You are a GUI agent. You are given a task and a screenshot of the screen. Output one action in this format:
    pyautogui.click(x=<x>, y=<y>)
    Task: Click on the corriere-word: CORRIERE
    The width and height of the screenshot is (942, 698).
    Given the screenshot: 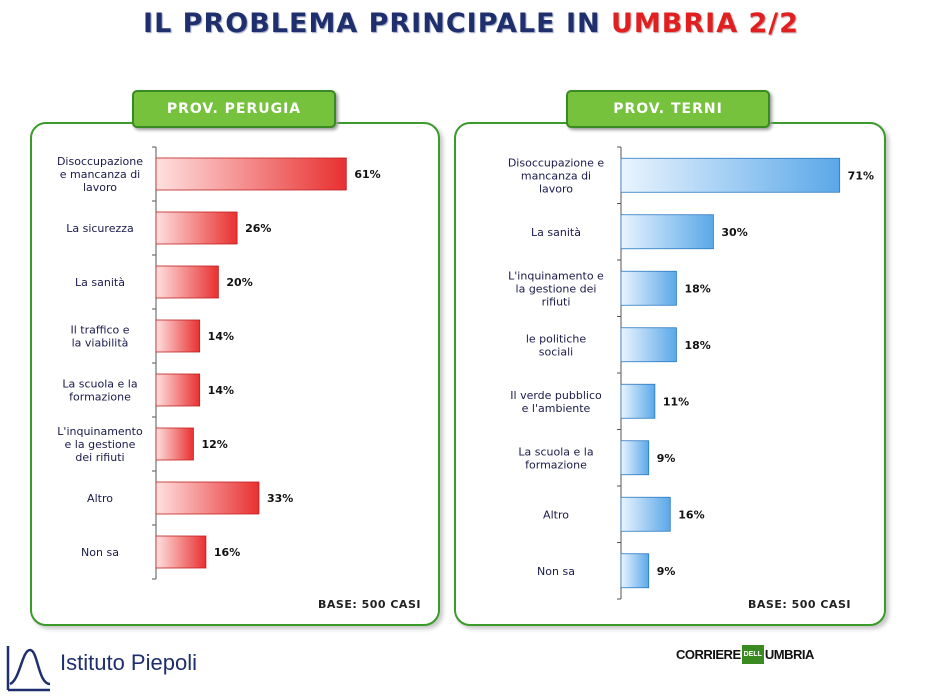 What is the action you would take?
    pyautogui.click(x=708, y=654)
    